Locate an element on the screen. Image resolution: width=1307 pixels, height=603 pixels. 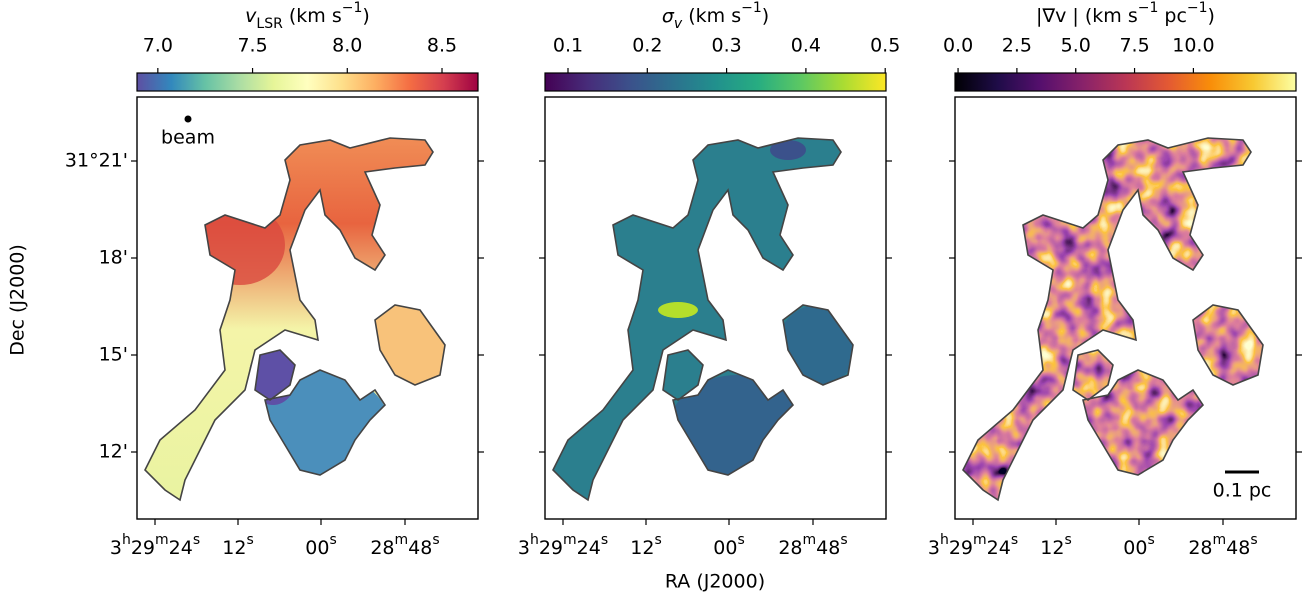
colorbar-title: vLSR (km s−1) is located at coordinates (307, 16).